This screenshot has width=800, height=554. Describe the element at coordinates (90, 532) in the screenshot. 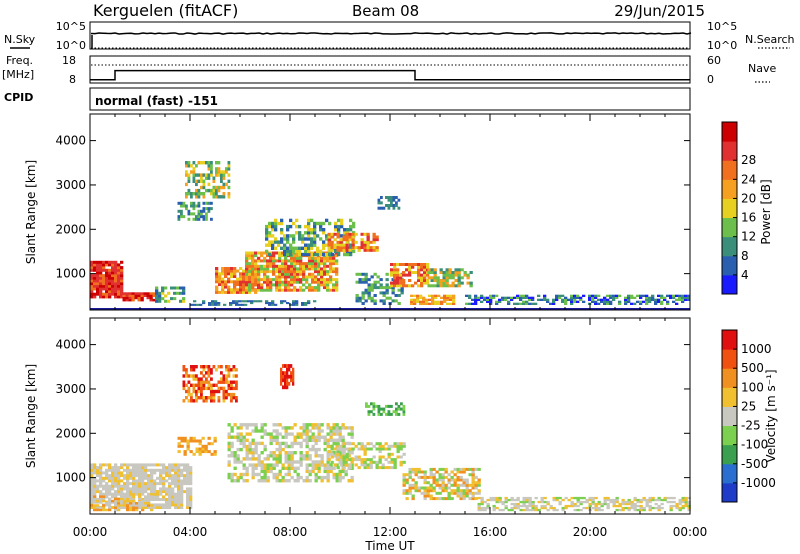

I see `time-tick-label: 00:00` at that location.